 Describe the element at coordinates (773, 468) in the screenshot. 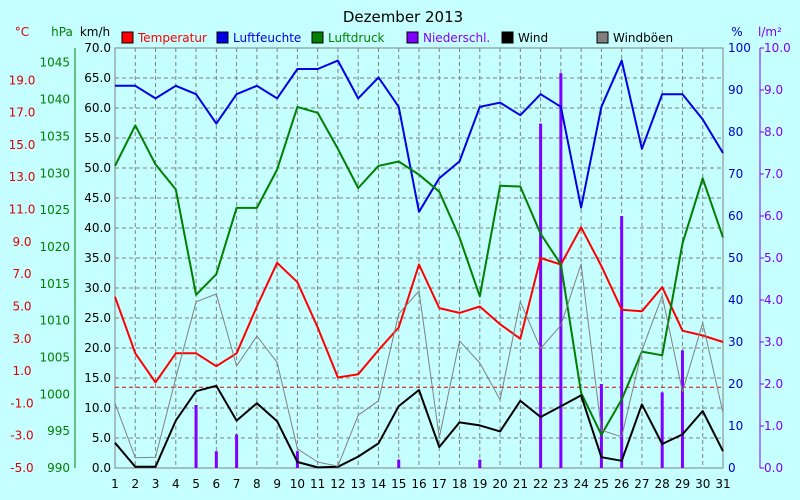

I see `precipitation-tick-label: 0.0` at that location.